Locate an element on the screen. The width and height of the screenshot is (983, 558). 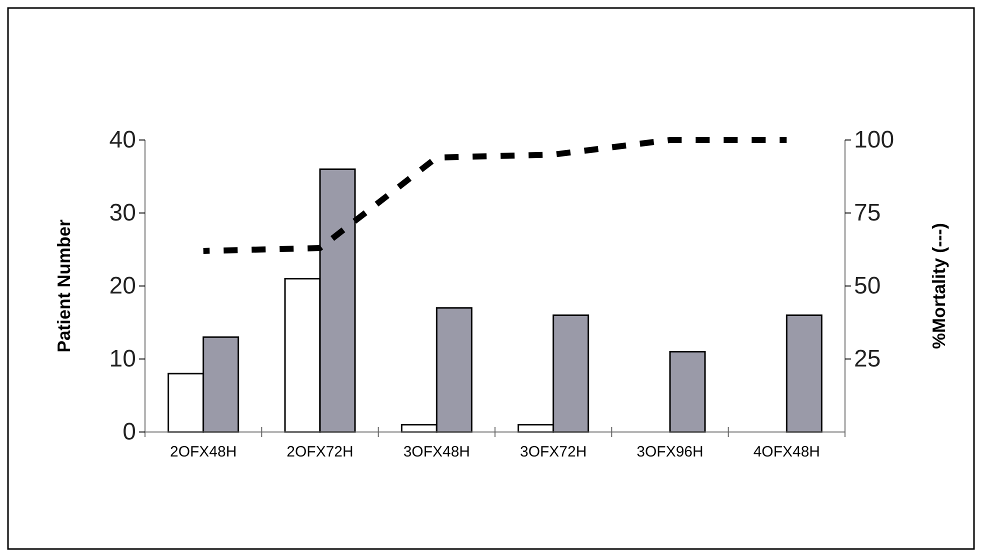
y-axis-title: Patient Number is located at coordinates (64, 286).